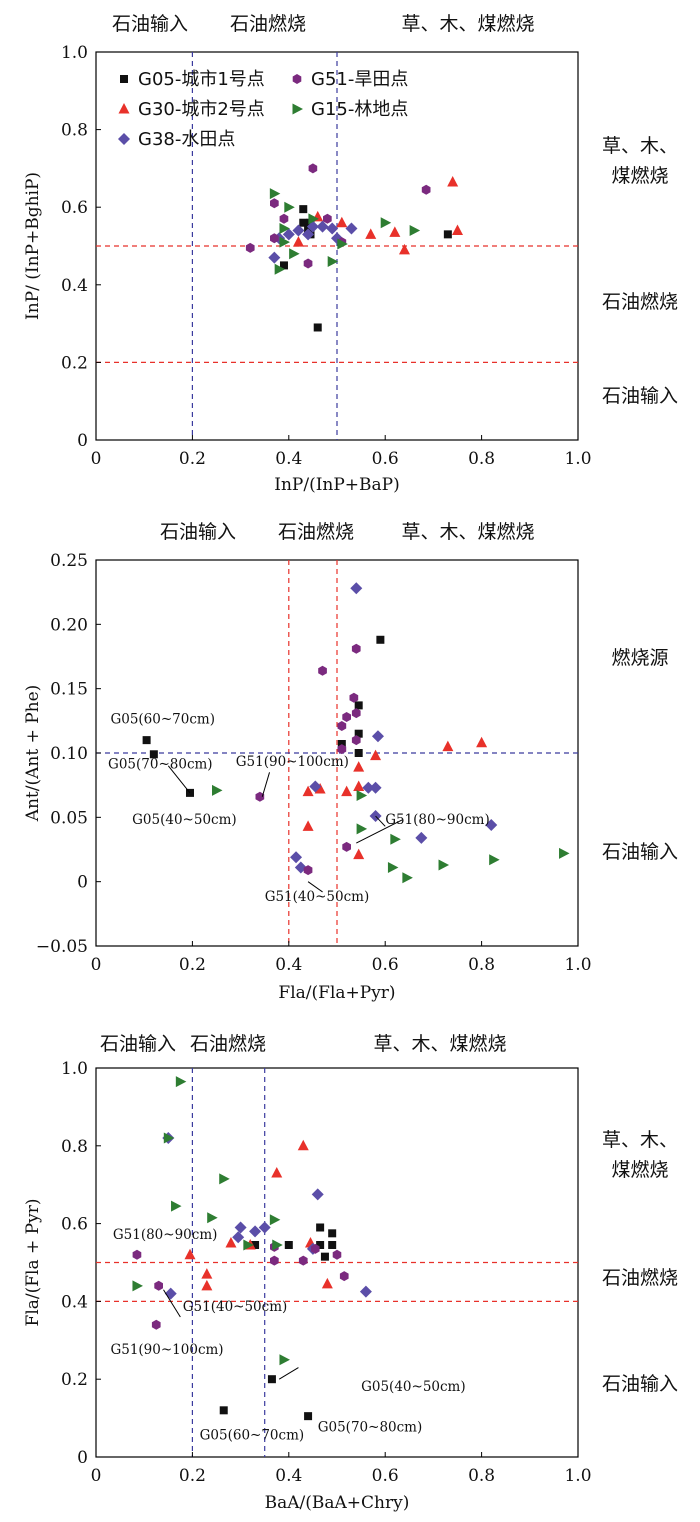 Image resolution: width=700 pixels, height=1522 pixels. What do you see at coordinates (62, 947) in the screenshot?
I see `y-tick-label: −0.05` at bounding box center [62, 947].